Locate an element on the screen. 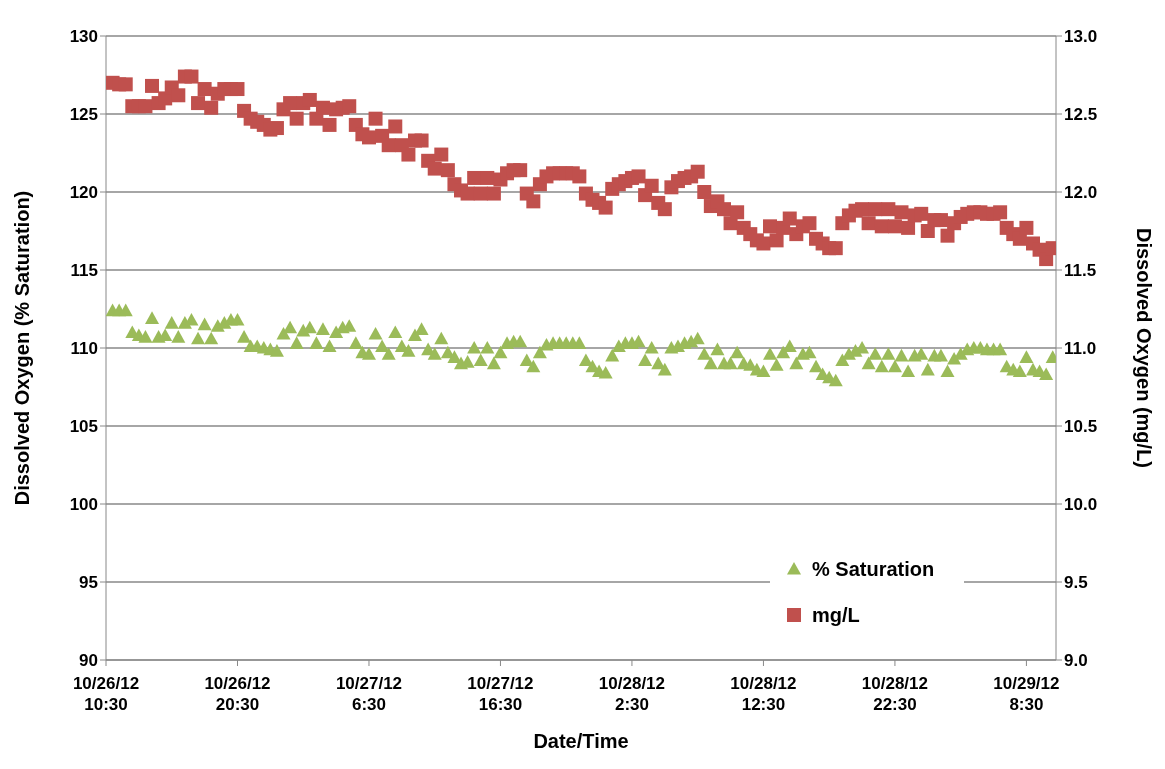 The width and height of the screenshot is (1165, 769). y2-tick-label: 9.5 is located at coordinates (1076, 583).